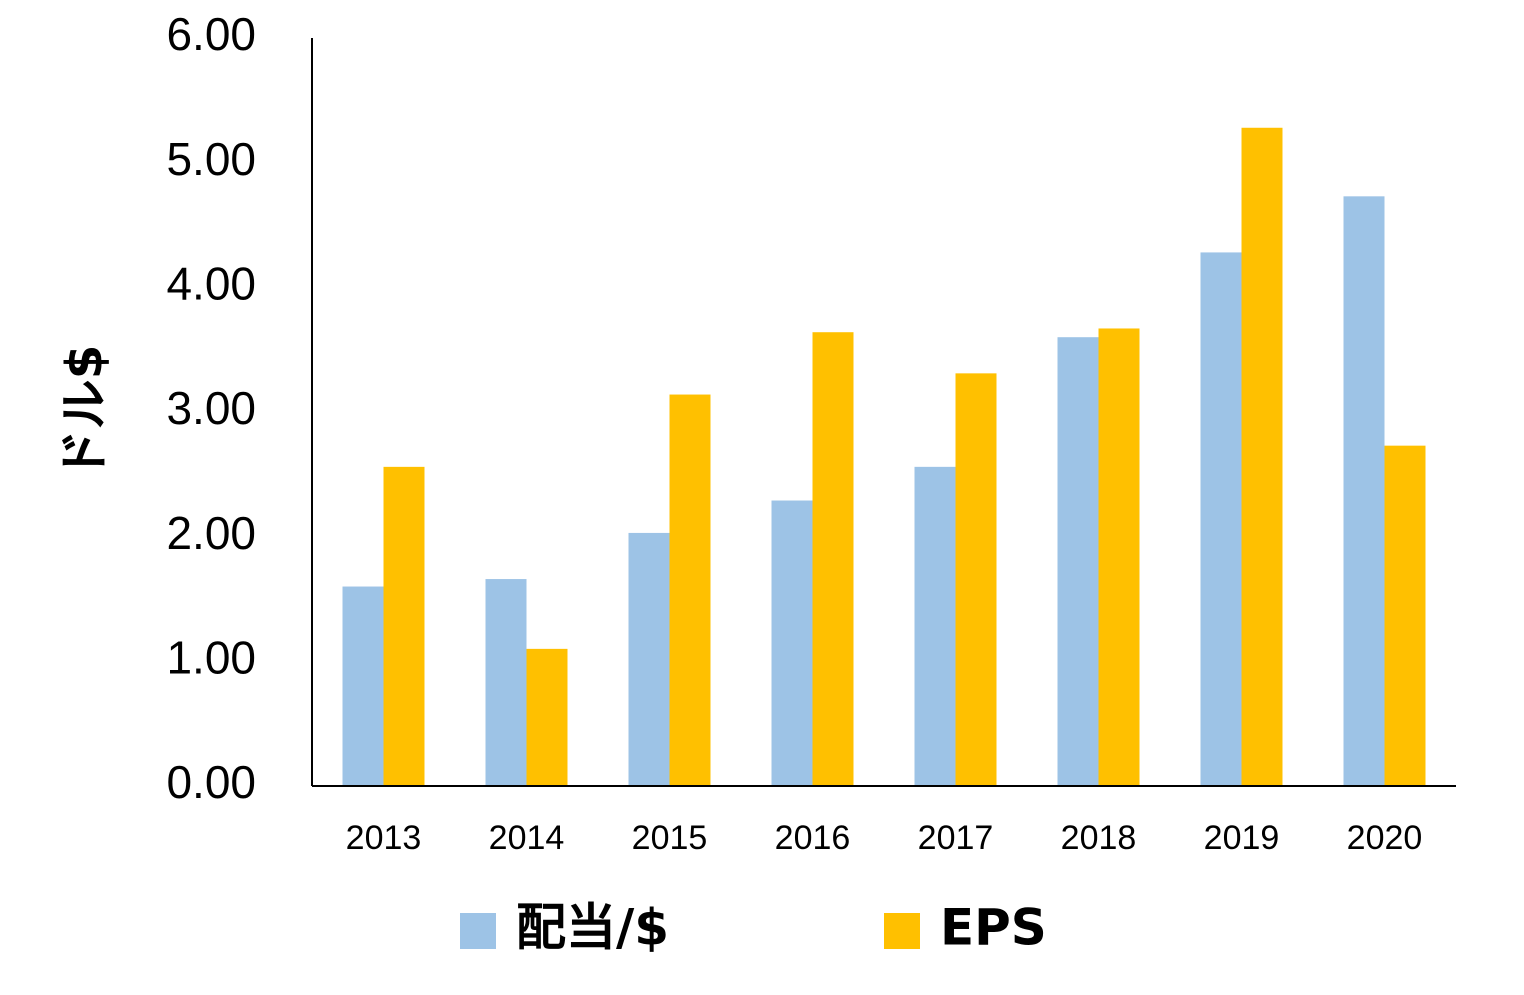  I want to click on x-tick-label: 2019, so click(1242, 838).